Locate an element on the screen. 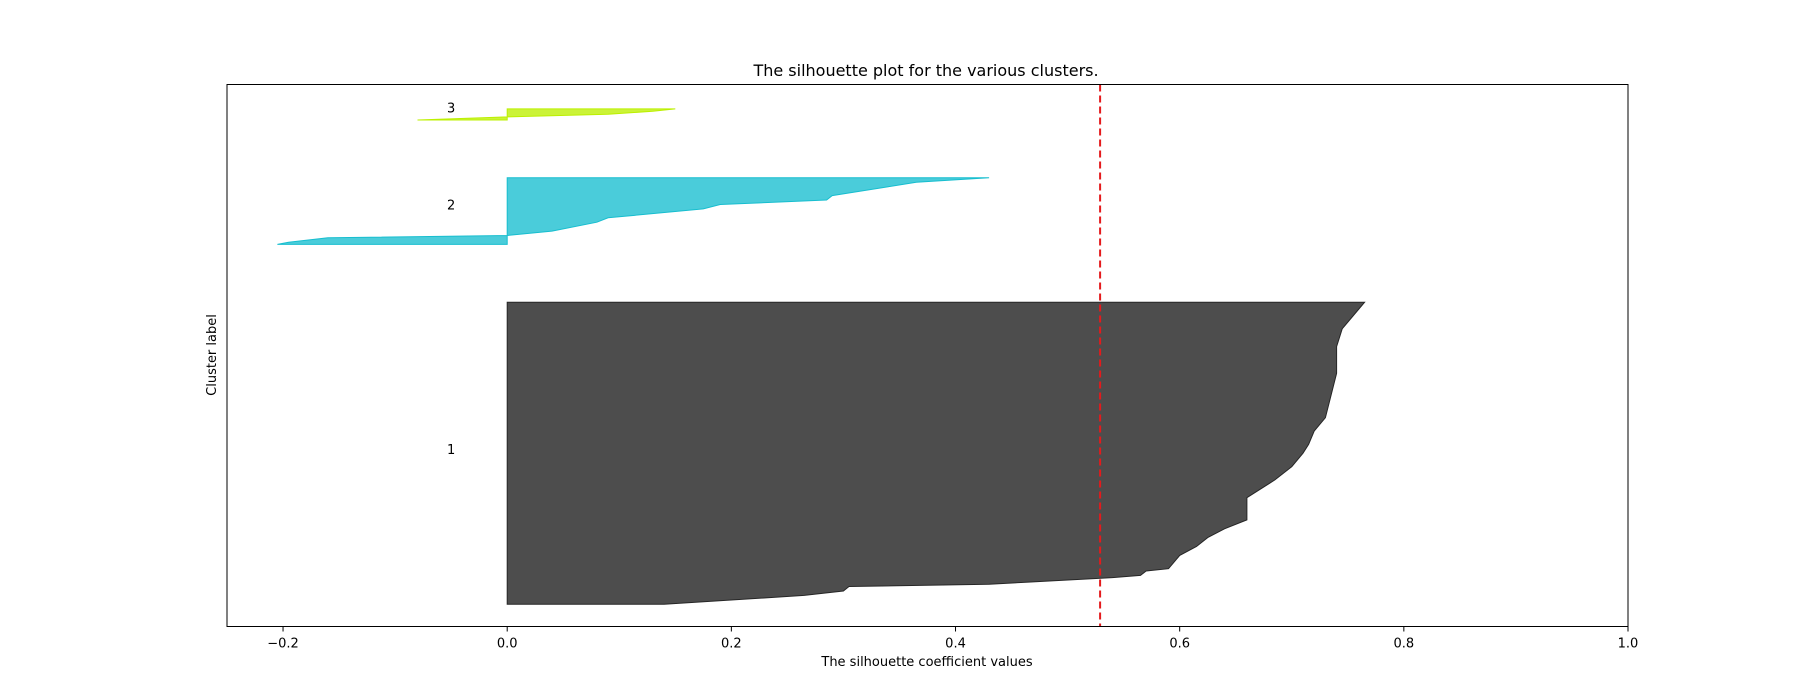 This screenshot has height=700, width=1800. cluster-2-silhouette is located at coordinates (633, 211).